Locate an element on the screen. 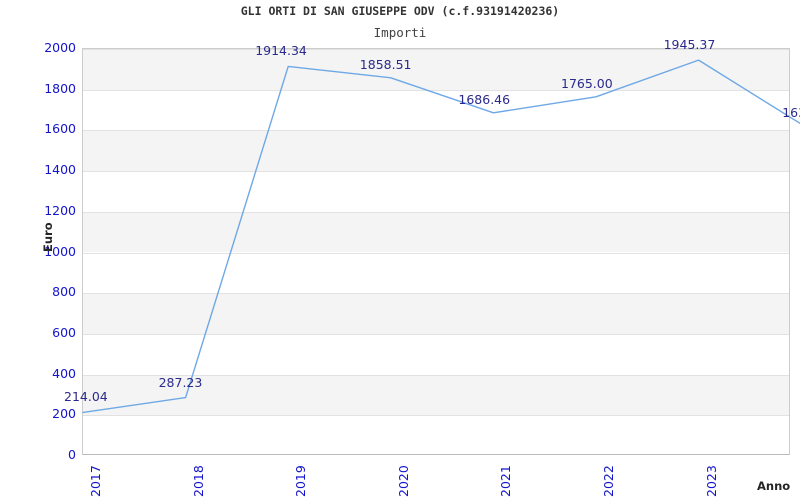 Image resolution: width=800 pixels, height=500 pixels. y-tick-label: 0 is located at coordinates (72, 454).